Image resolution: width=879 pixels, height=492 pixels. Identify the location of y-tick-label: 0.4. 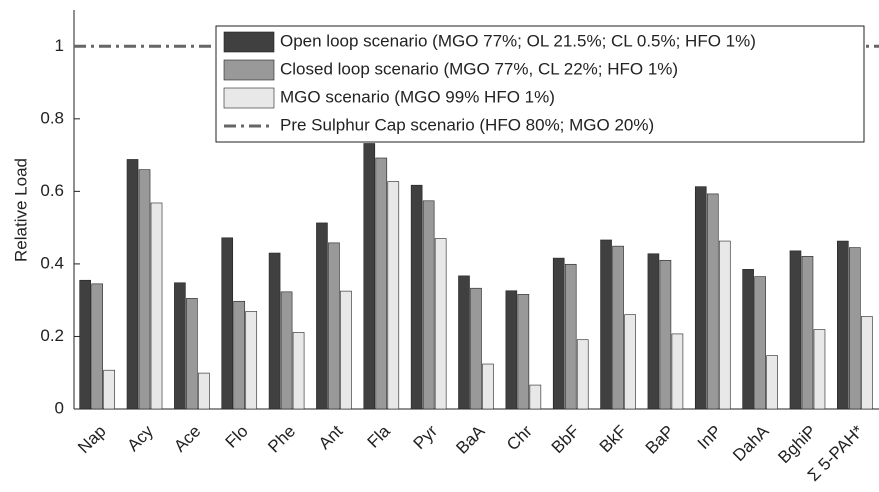
(52, 262).